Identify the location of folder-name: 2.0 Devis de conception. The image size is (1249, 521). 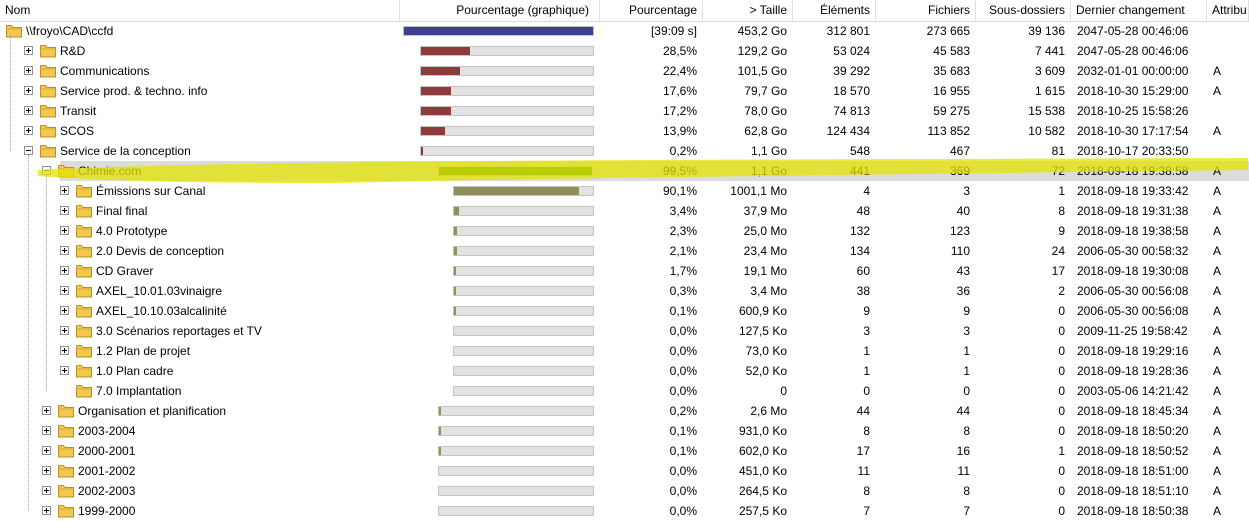
(160, 251).